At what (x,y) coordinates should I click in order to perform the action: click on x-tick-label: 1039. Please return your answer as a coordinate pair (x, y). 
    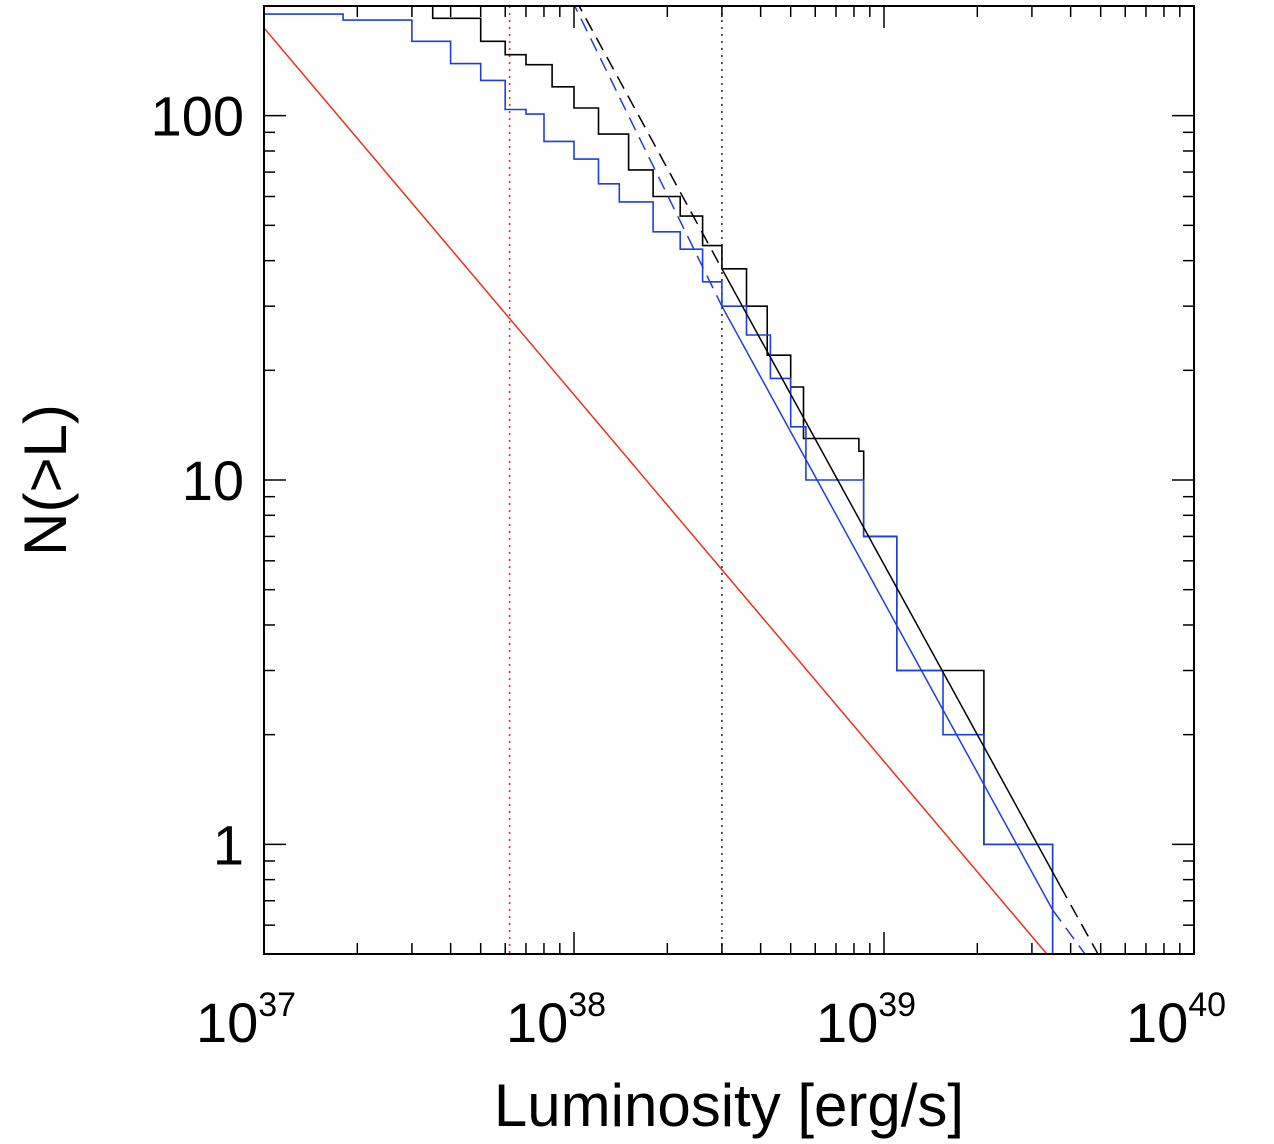
    Looking at the image, I should click on (866, 1020).